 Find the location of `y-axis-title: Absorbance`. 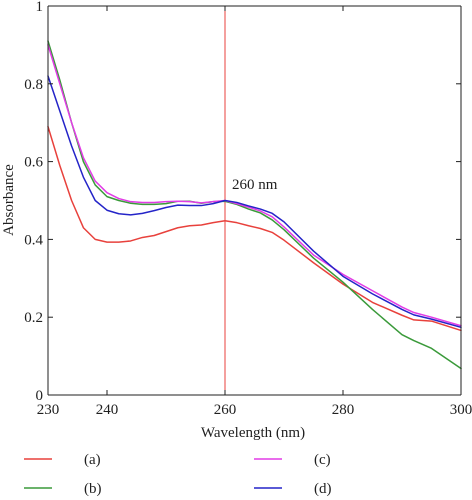

y-axis-title: Absorbance is located at coordinates (9, 200).